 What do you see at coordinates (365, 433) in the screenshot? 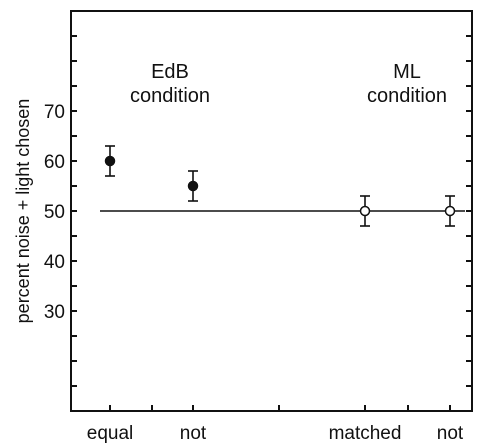
I see `x-tick-label: matched` at bounding box center [365, 433].